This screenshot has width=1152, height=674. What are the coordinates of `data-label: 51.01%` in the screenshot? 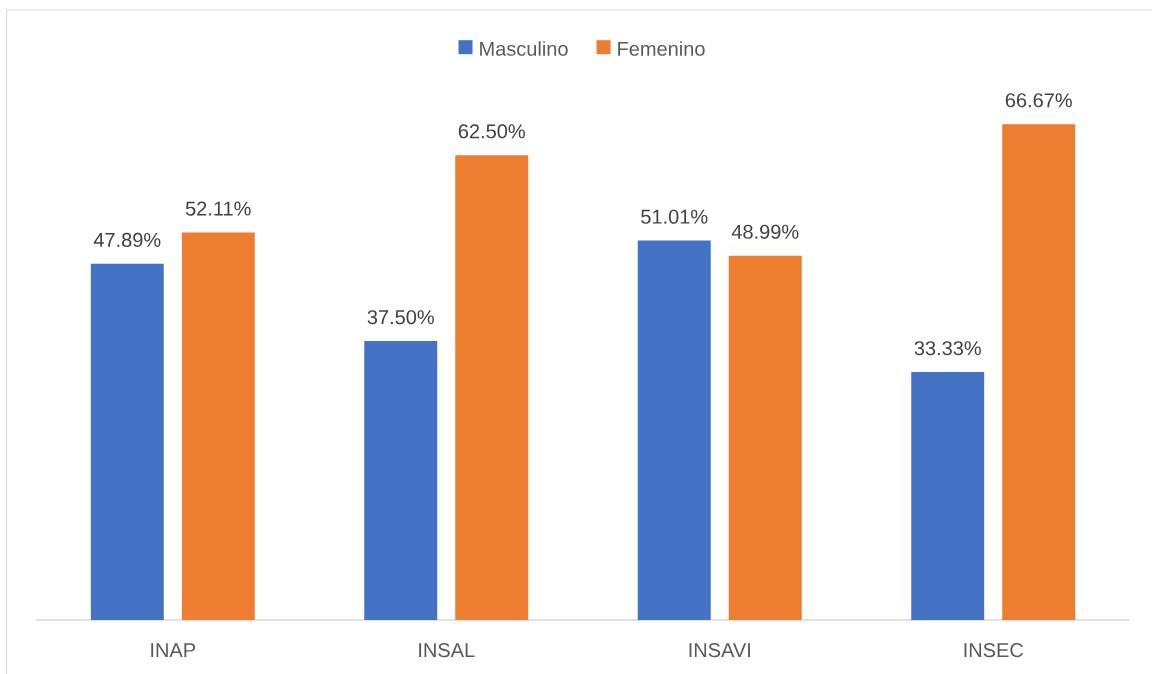 It's located at (674, 216).